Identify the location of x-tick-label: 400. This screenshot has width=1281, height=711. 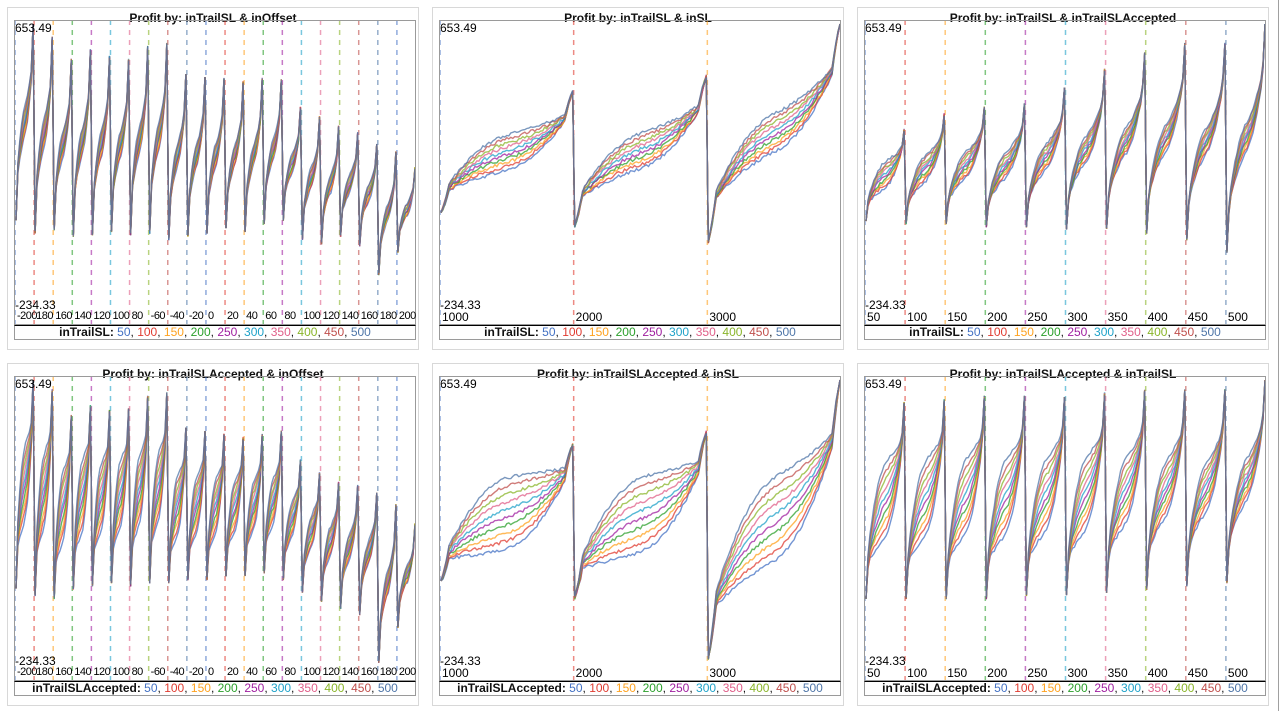
(1157, 317).